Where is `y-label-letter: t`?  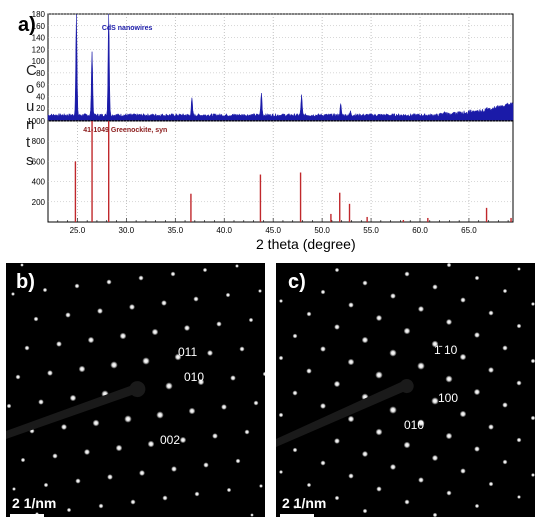
y-label-letter: t is located at coordinates (28, 142).